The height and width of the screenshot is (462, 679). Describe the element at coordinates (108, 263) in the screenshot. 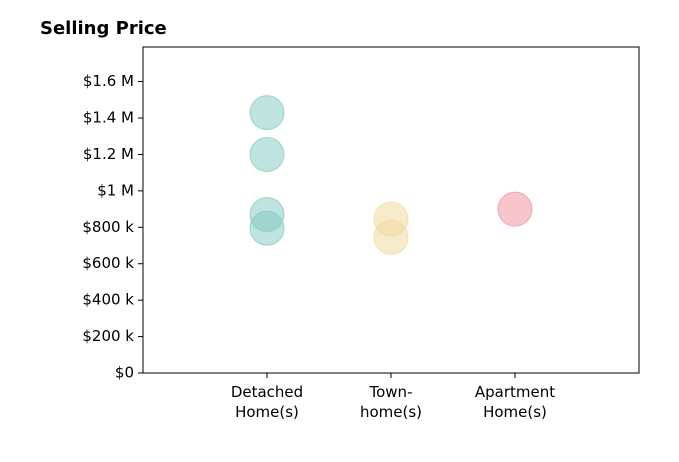

I see `y-tick-label: $600 k` at that location.